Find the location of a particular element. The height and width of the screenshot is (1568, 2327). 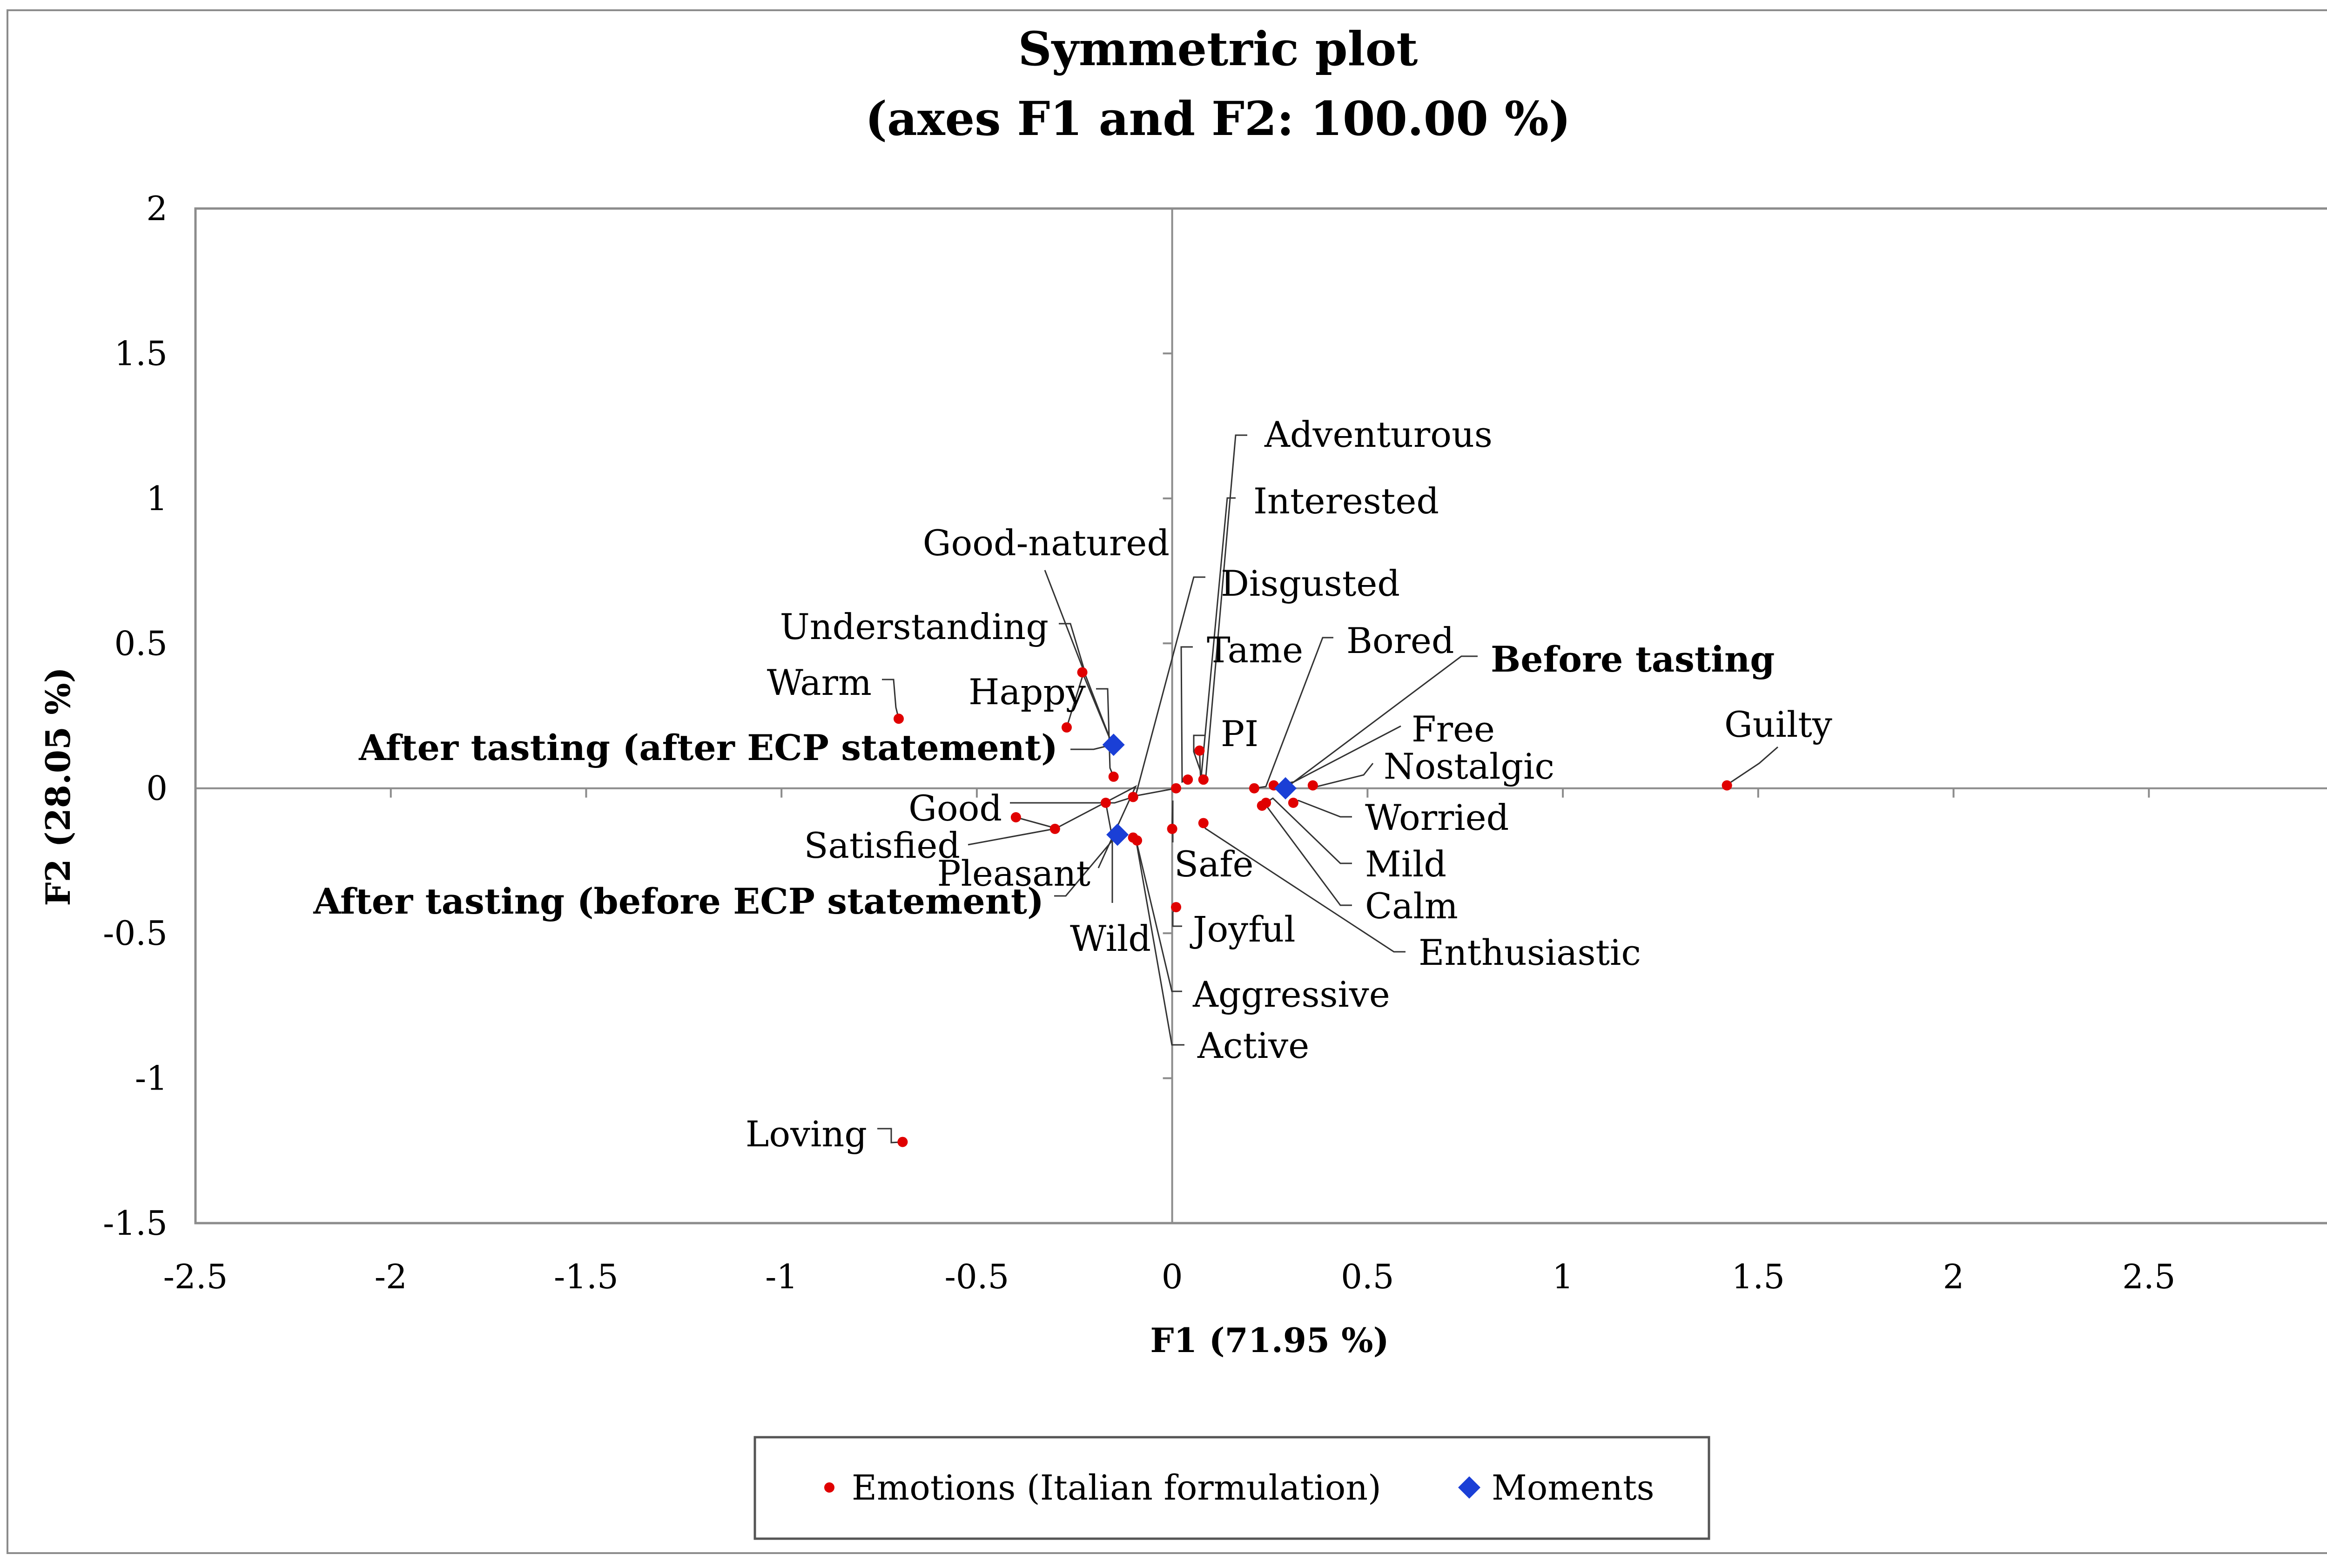

data-points is located at coordinates (1313, 907).